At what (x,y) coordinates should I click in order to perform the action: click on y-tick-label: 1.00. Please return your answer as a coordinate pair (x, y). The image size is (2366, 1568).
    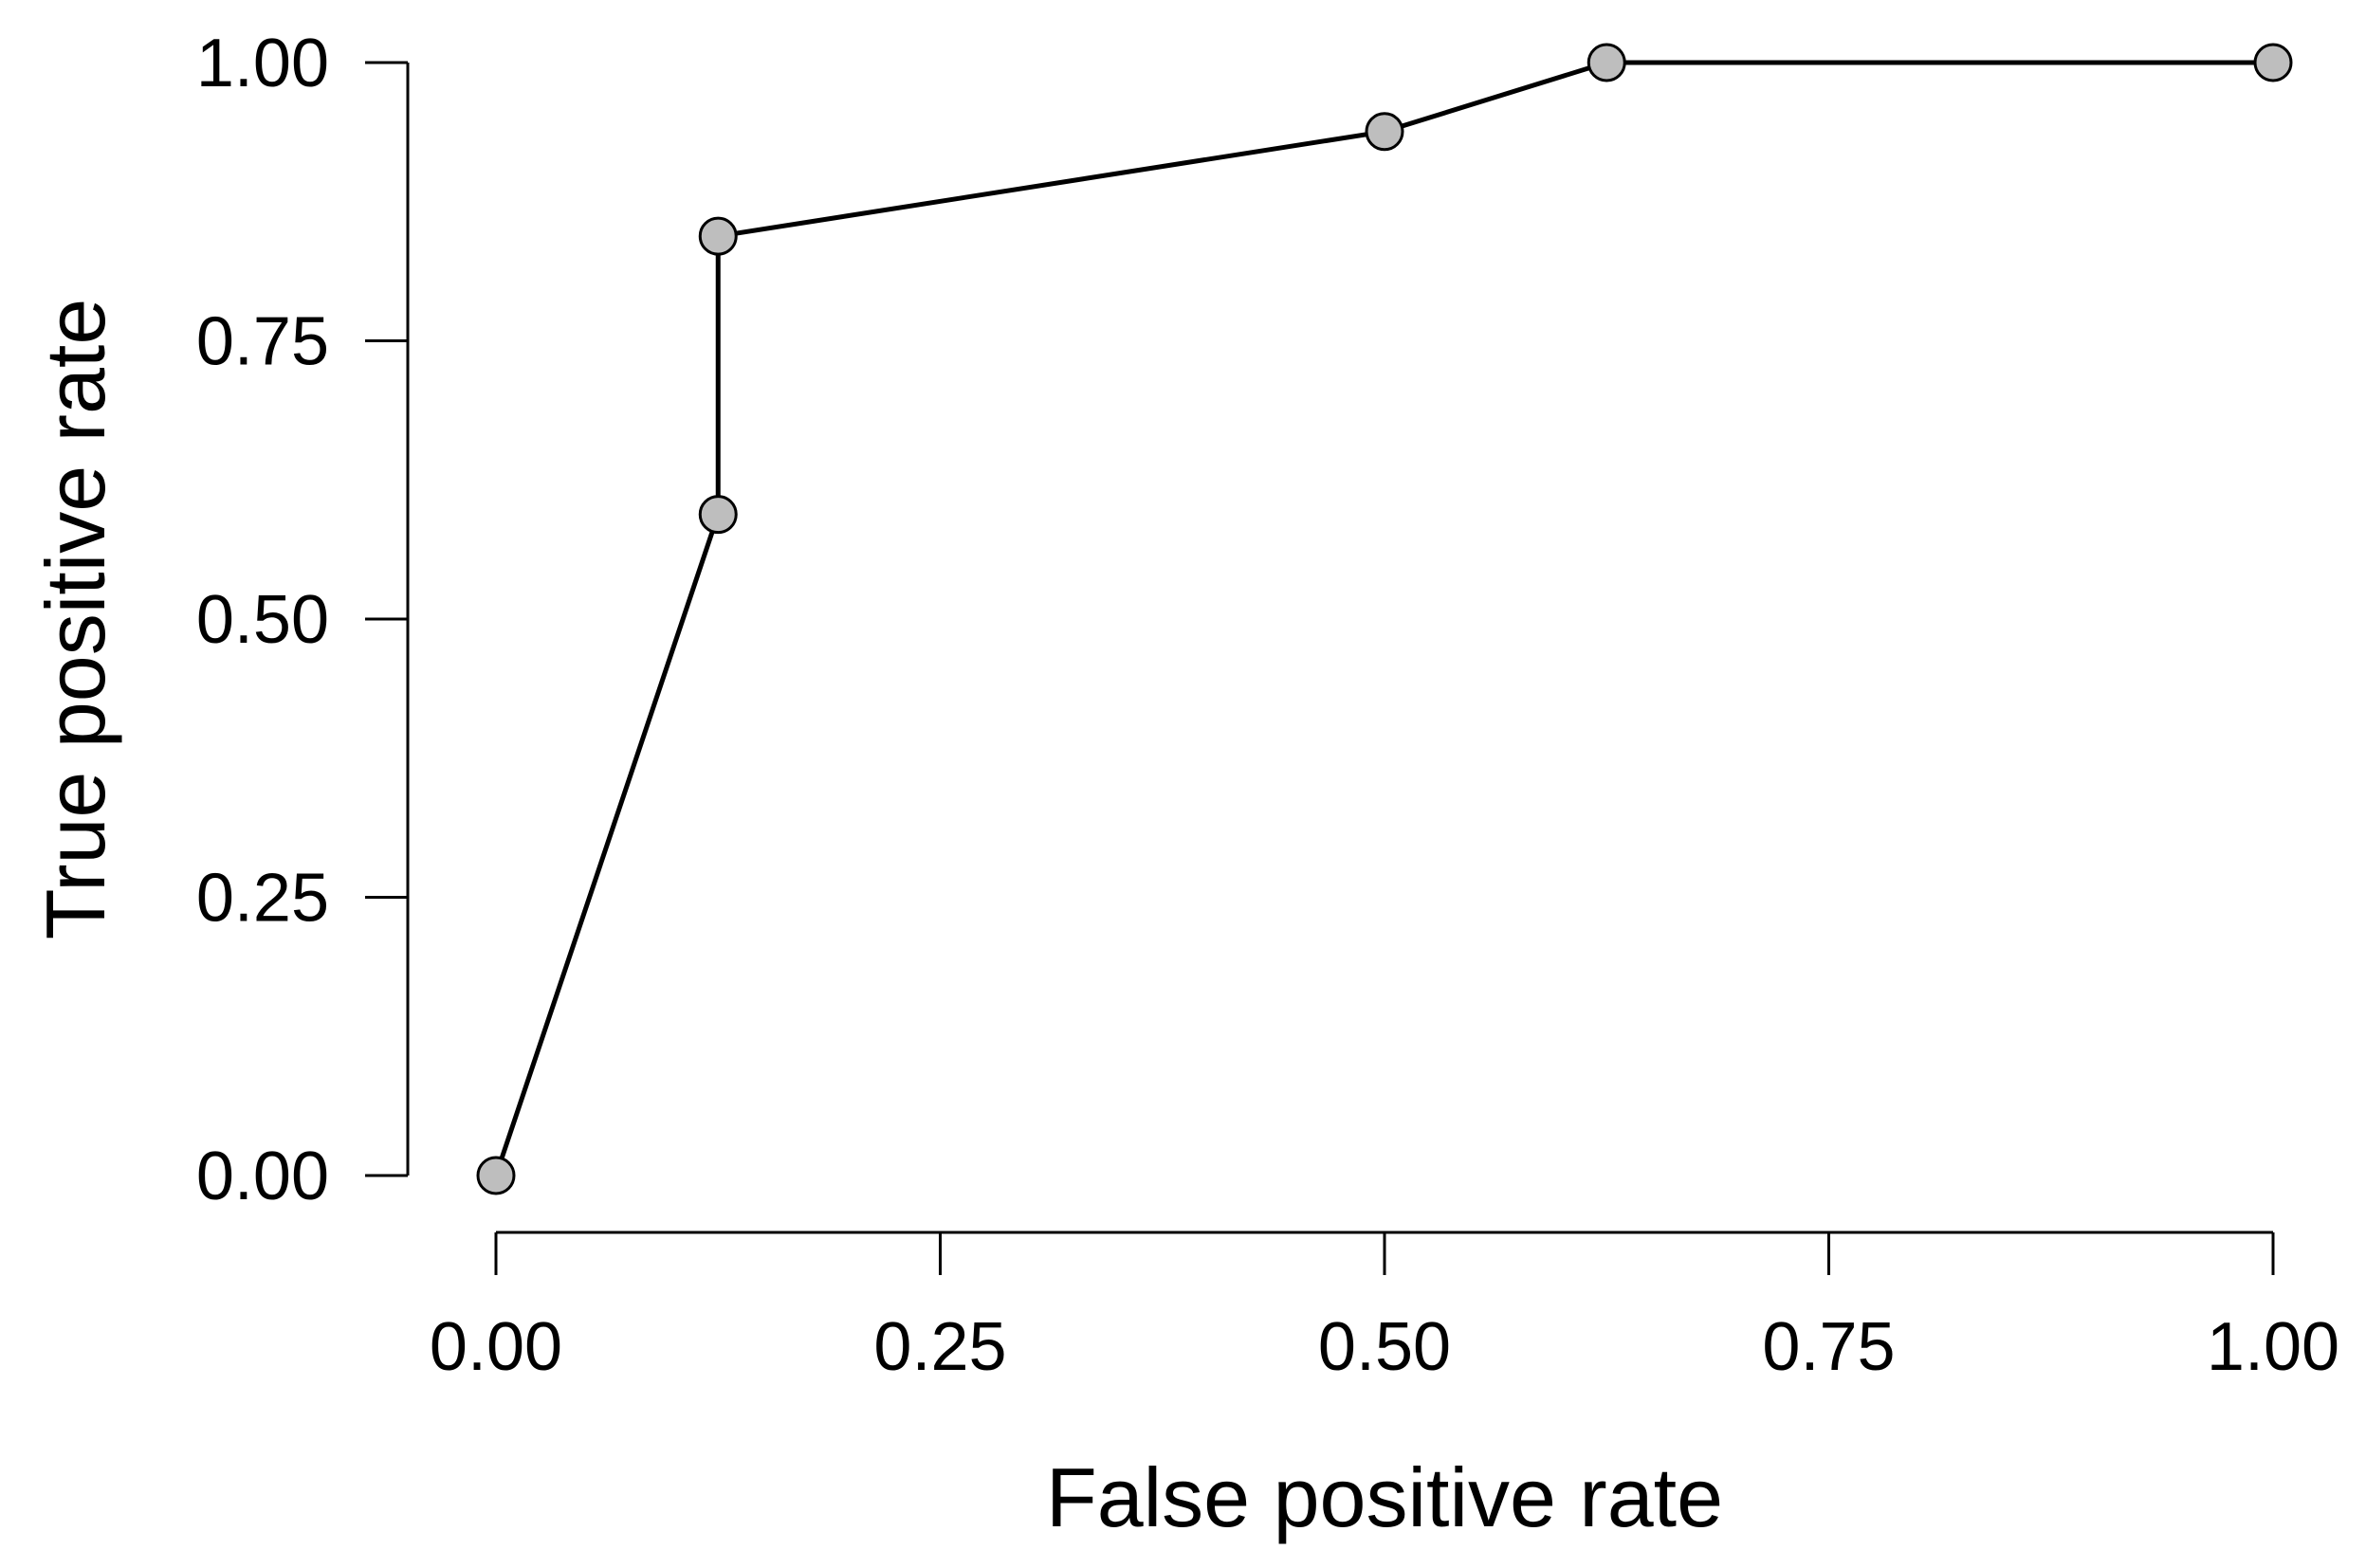
    Looking at the image, I should click on (262, 63).